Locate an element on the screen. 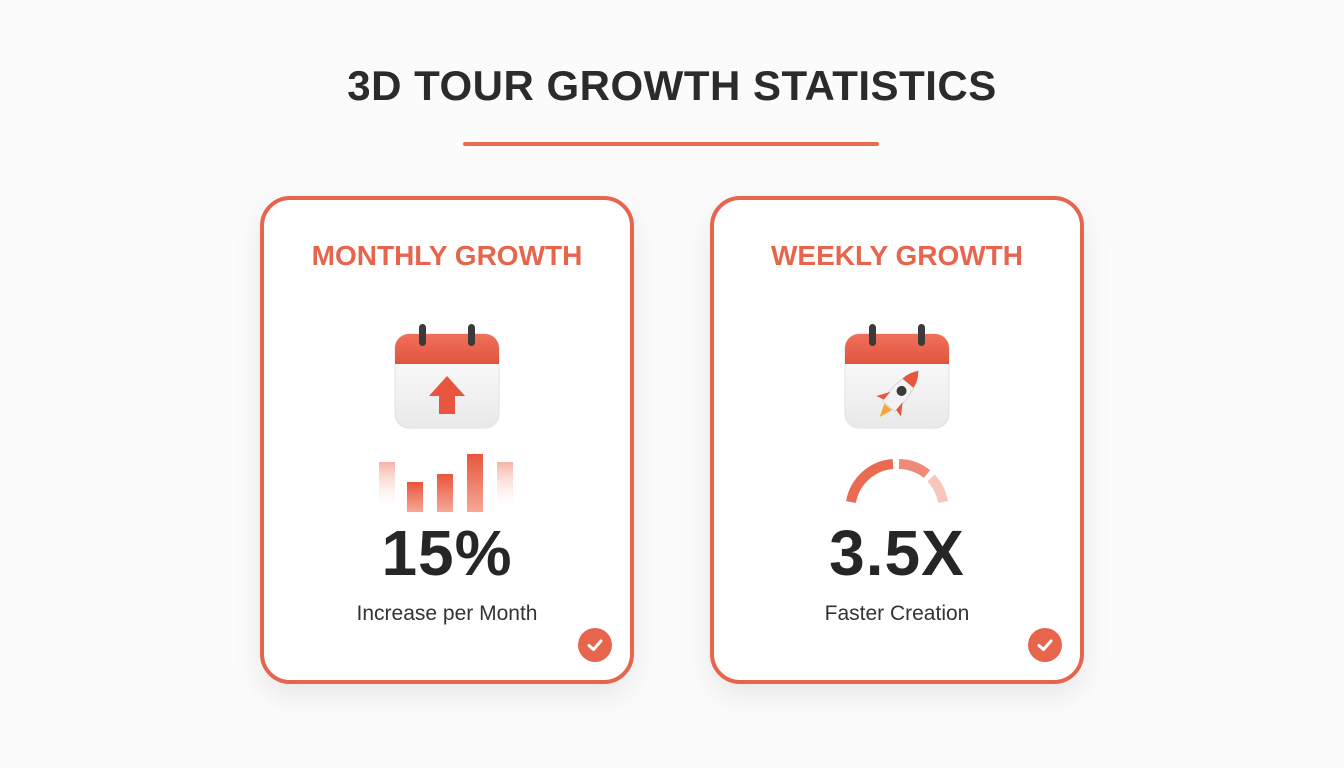 The image size is (1344, 768). stat-value: 3.5X is located at coordinates (897, 553).